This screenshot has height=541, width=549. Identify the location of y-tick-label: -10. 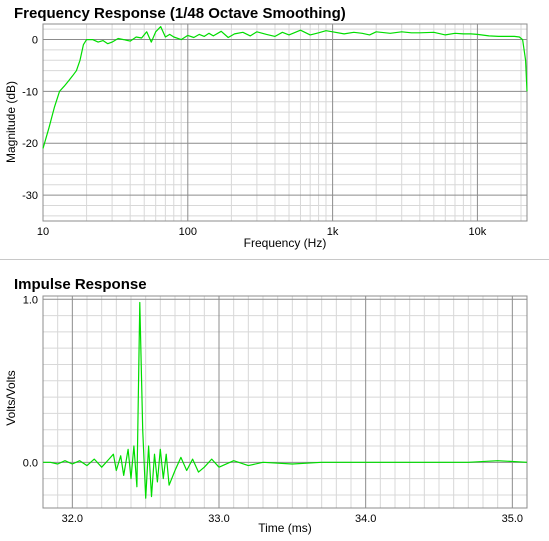
(30, 92).